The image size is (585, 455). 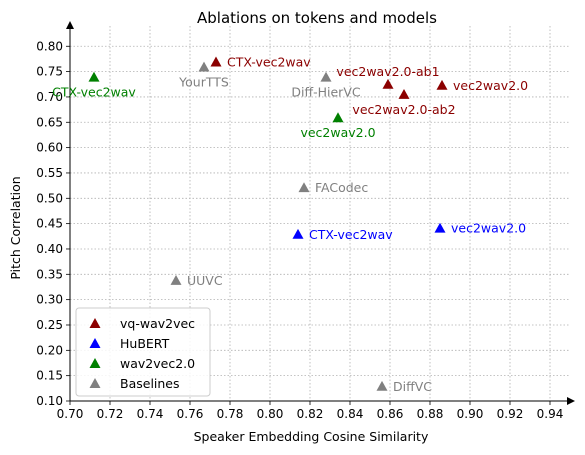 What do you see at coordinates (145, 343) in the screenshot?
I see `legend-label: HuBERT` at bounding box center [145, 343].